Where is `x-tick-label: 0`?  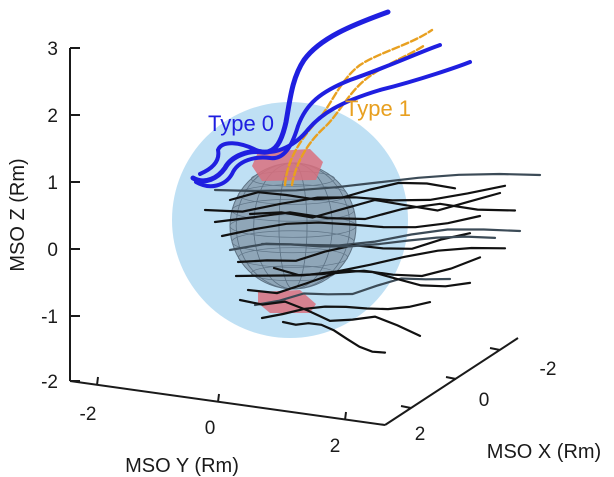
x-tick-label: 0 is located at coordinates (484, 400).